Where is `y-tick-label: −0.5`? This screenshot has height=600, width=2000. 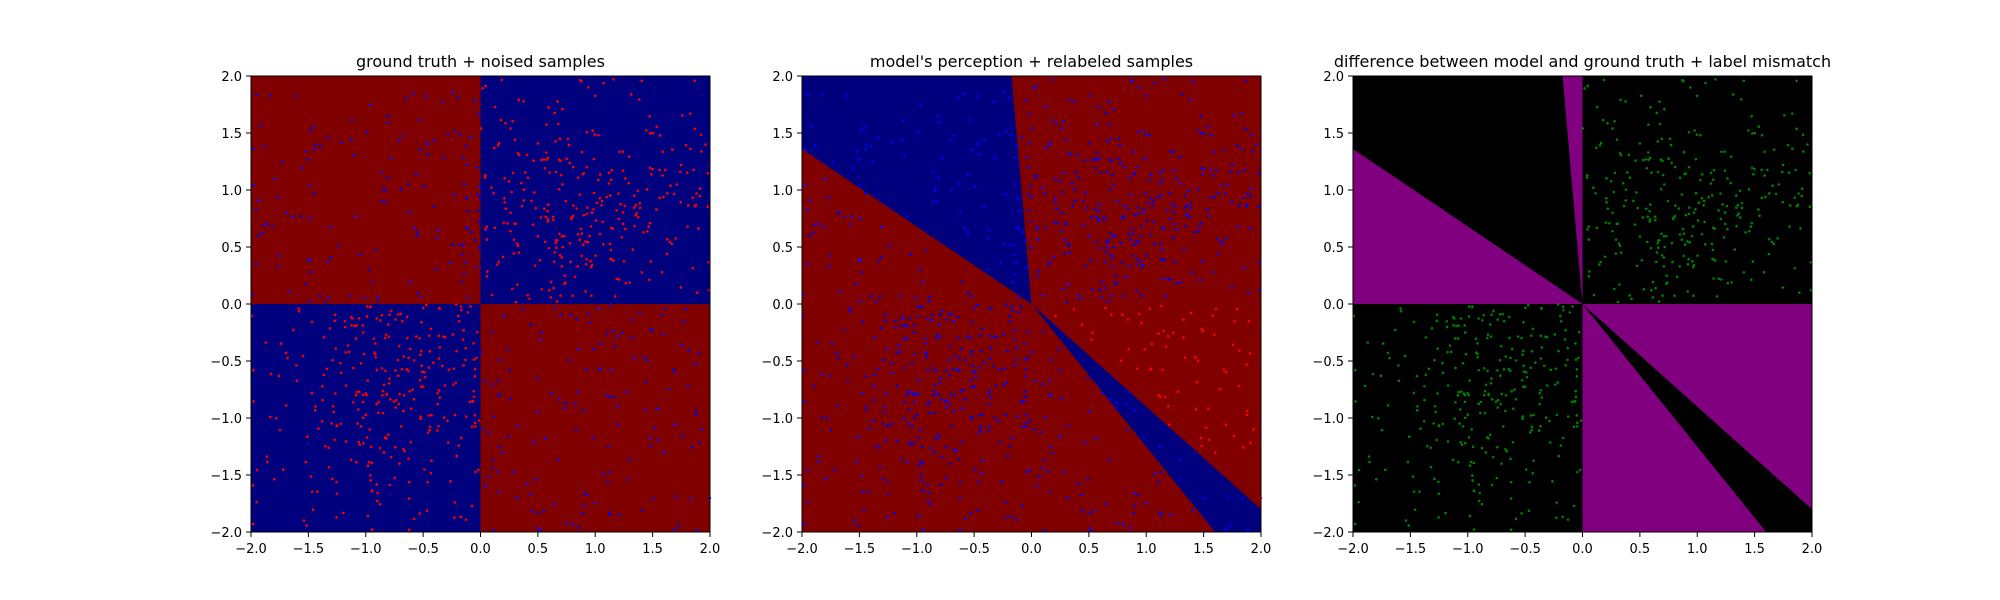 y-tick-label: −0.5 is located at coordinates (226, 362).